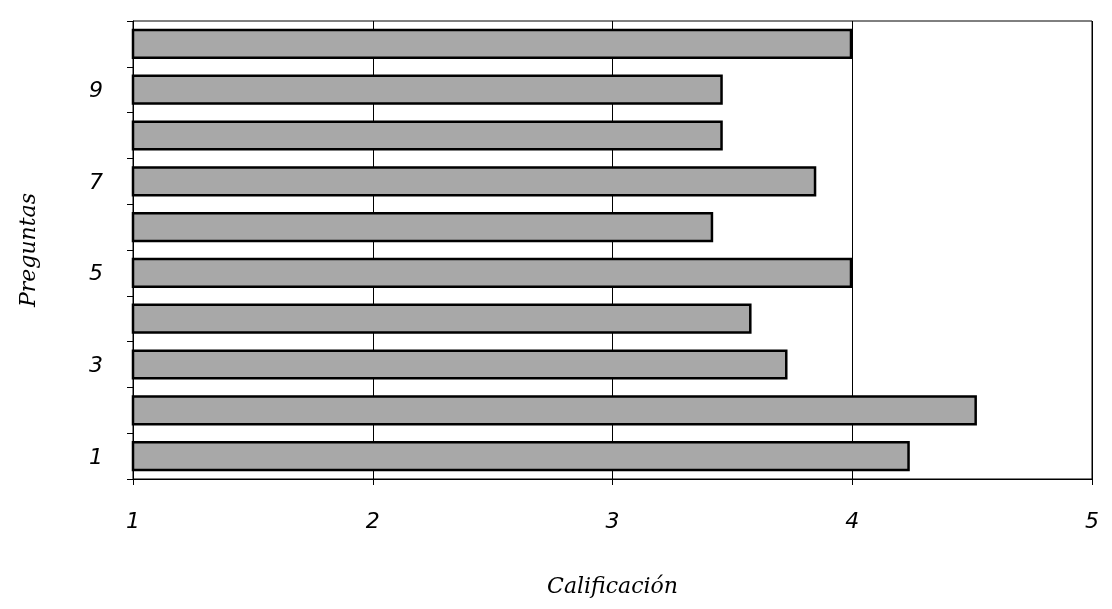 The image size is (1112, 609). Describe the element at coordinates (27, 250) in the screenshot. I see `y-axis-title: Preguntas` at that location.